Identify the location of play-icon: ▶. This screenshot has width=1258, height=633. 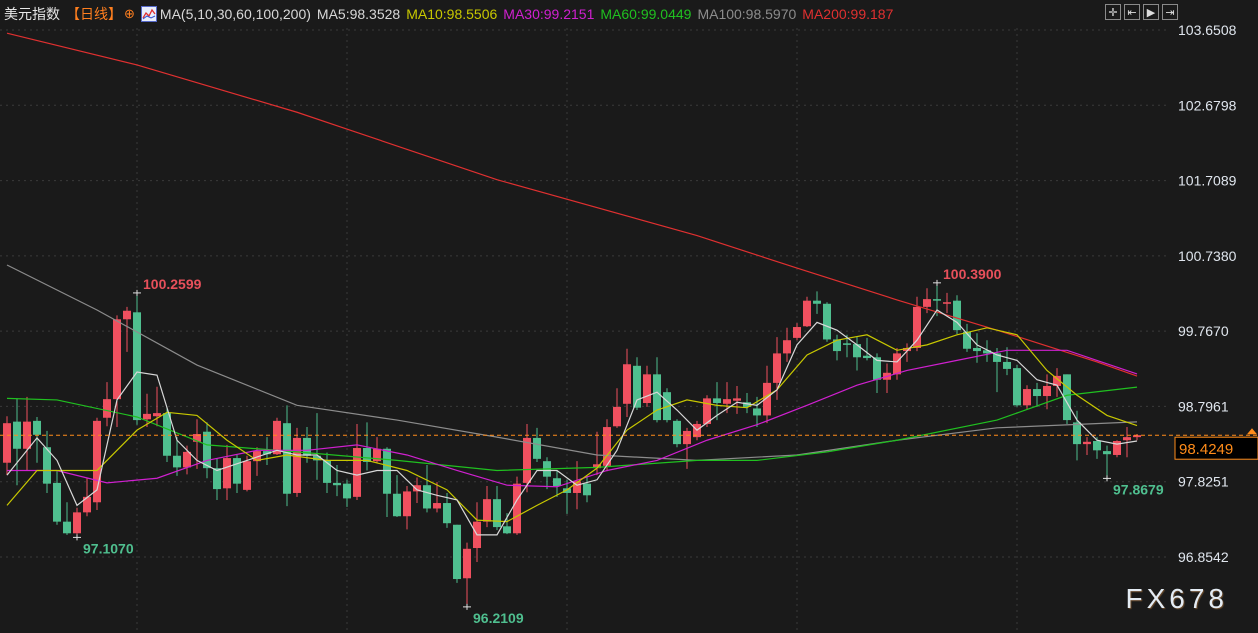
(1151, 12).